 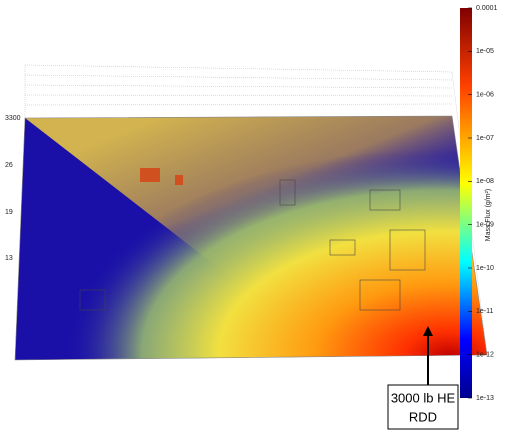 I want to click on y-tick-label: 3300, so click(x=13, y=118).